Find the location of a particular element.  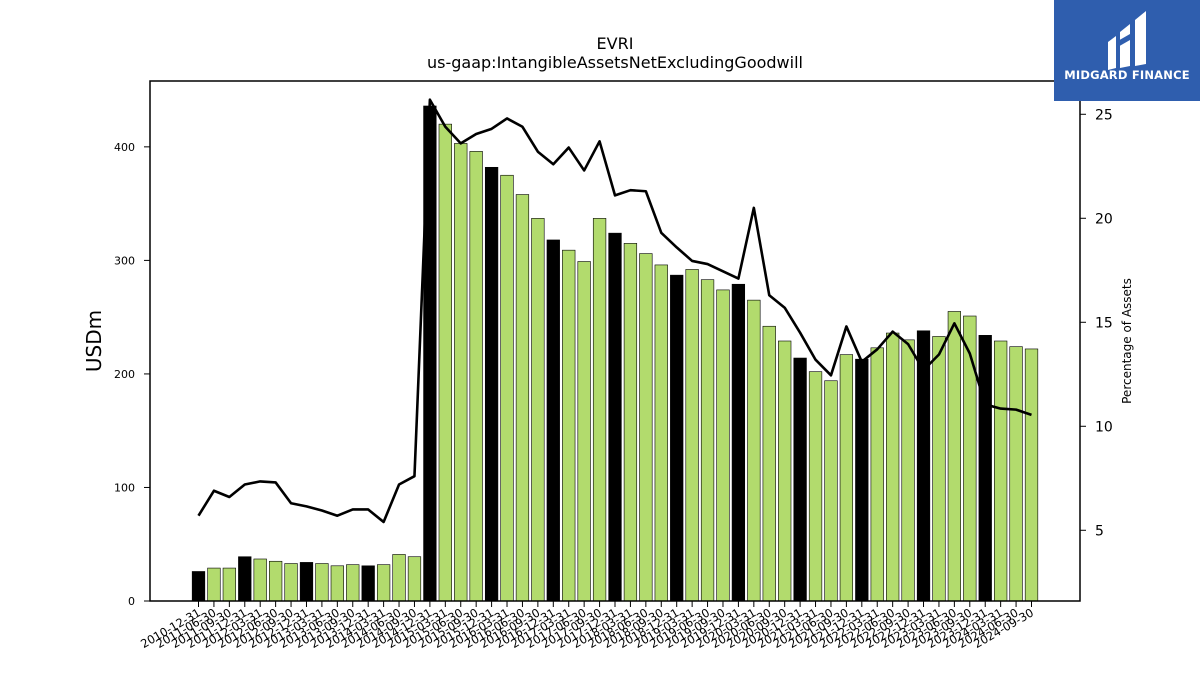

y2-tick-label: 15 is located at coordinates (1104, 323).